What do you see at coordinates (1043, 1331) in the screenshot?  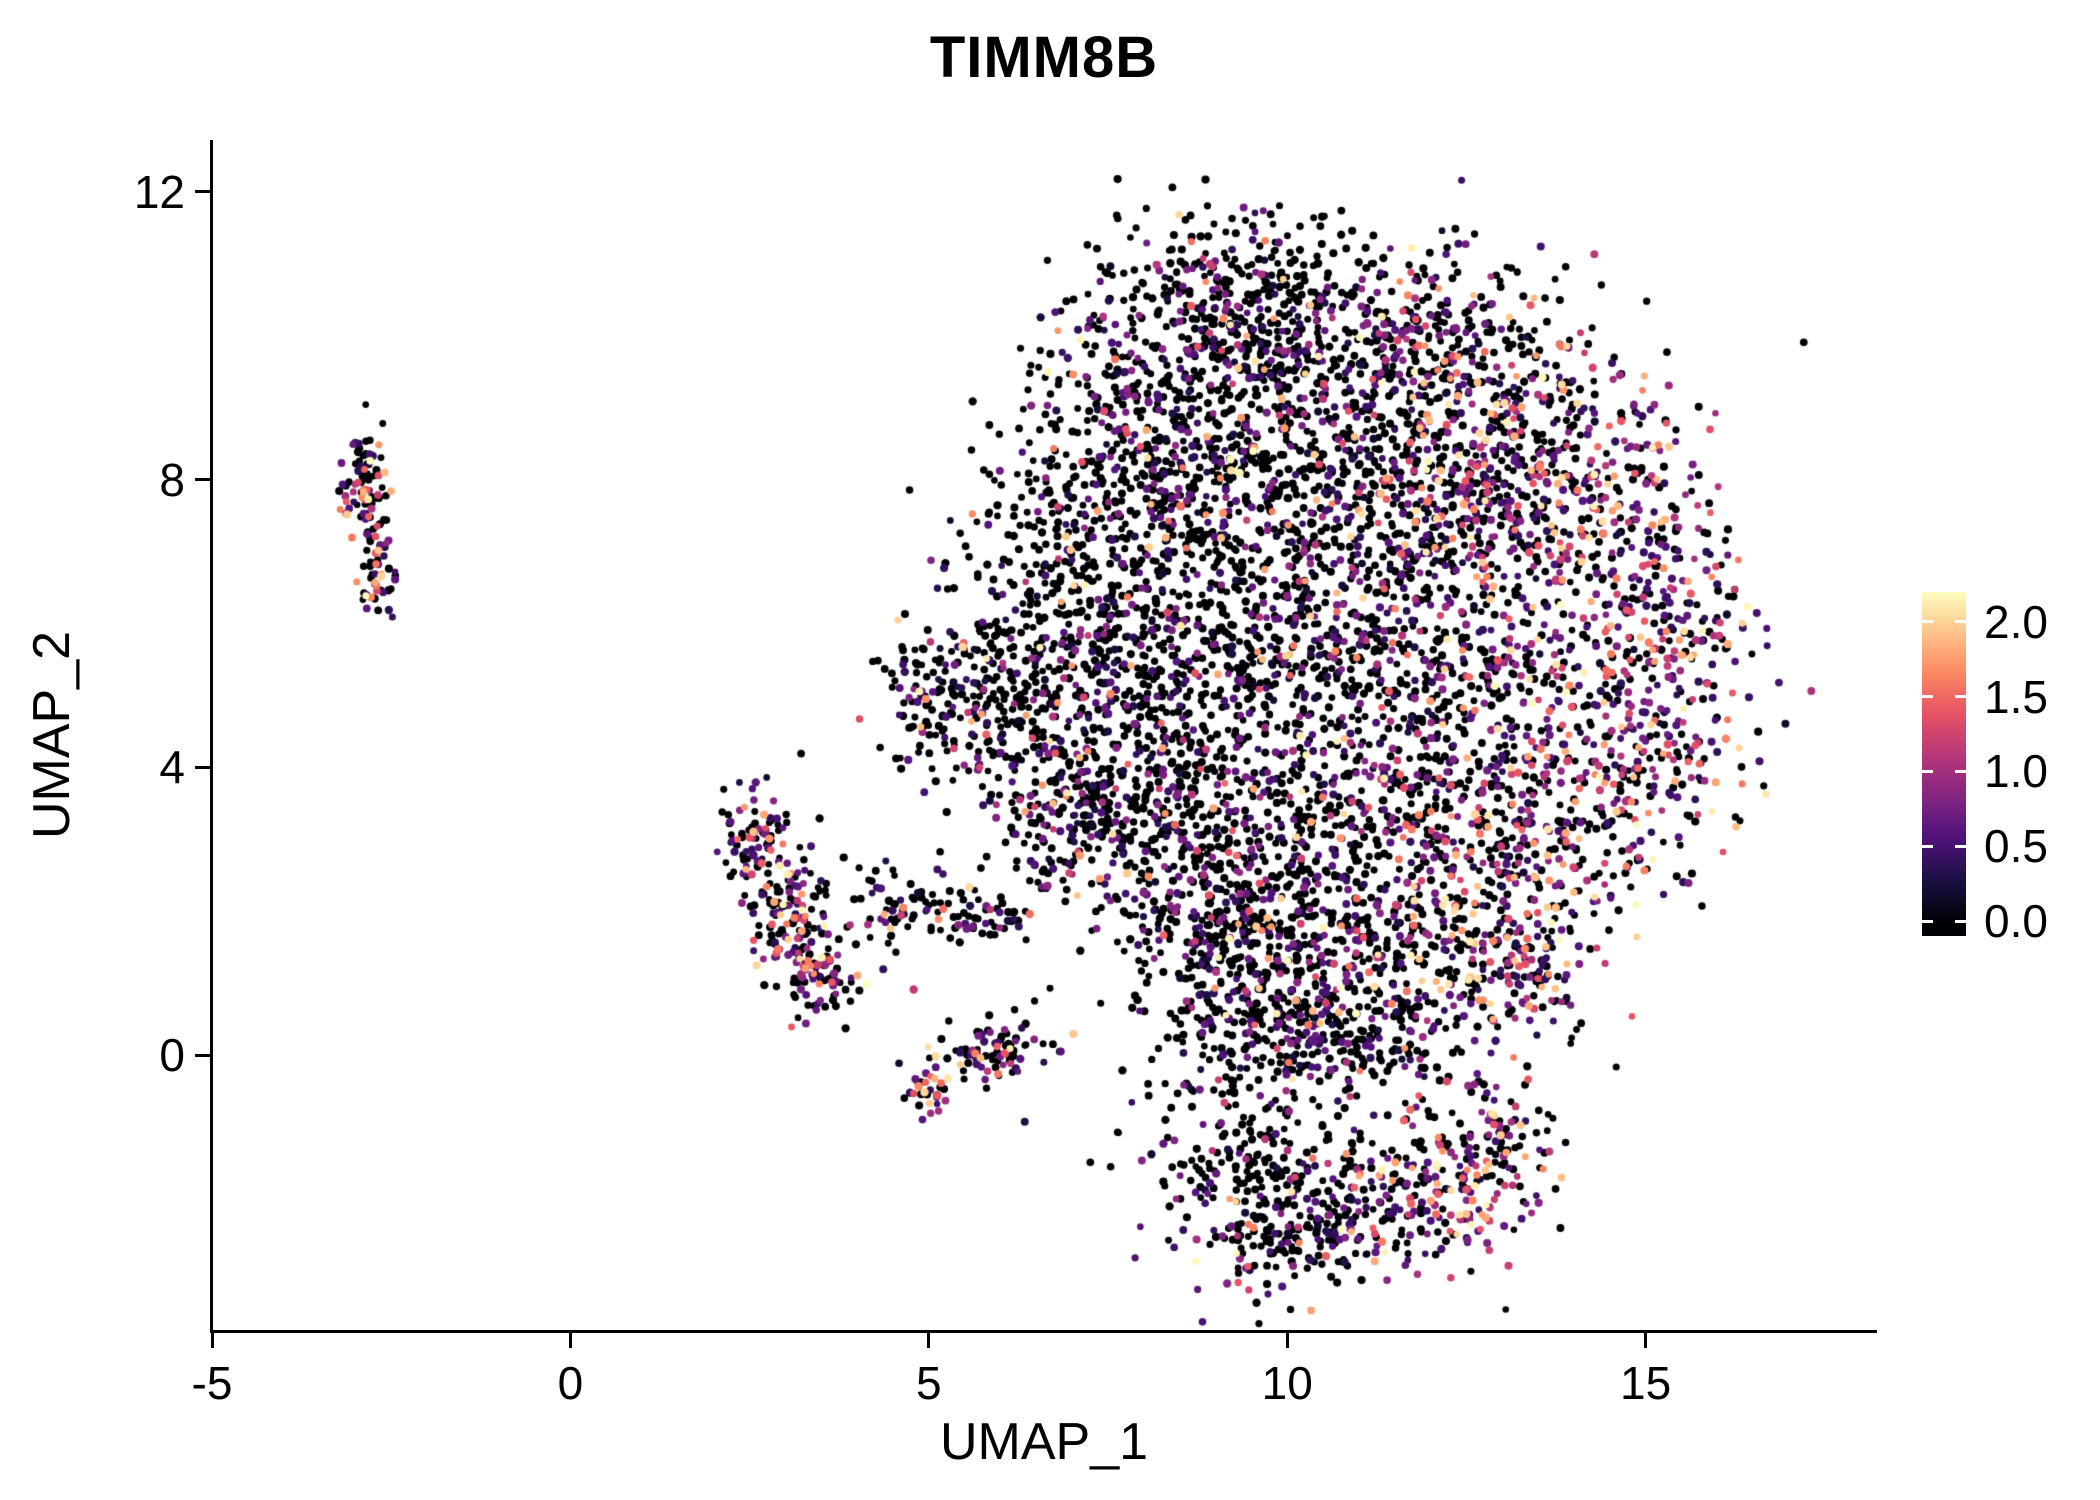 I see `x-axis-line` at bounding box center [1043, 1331].